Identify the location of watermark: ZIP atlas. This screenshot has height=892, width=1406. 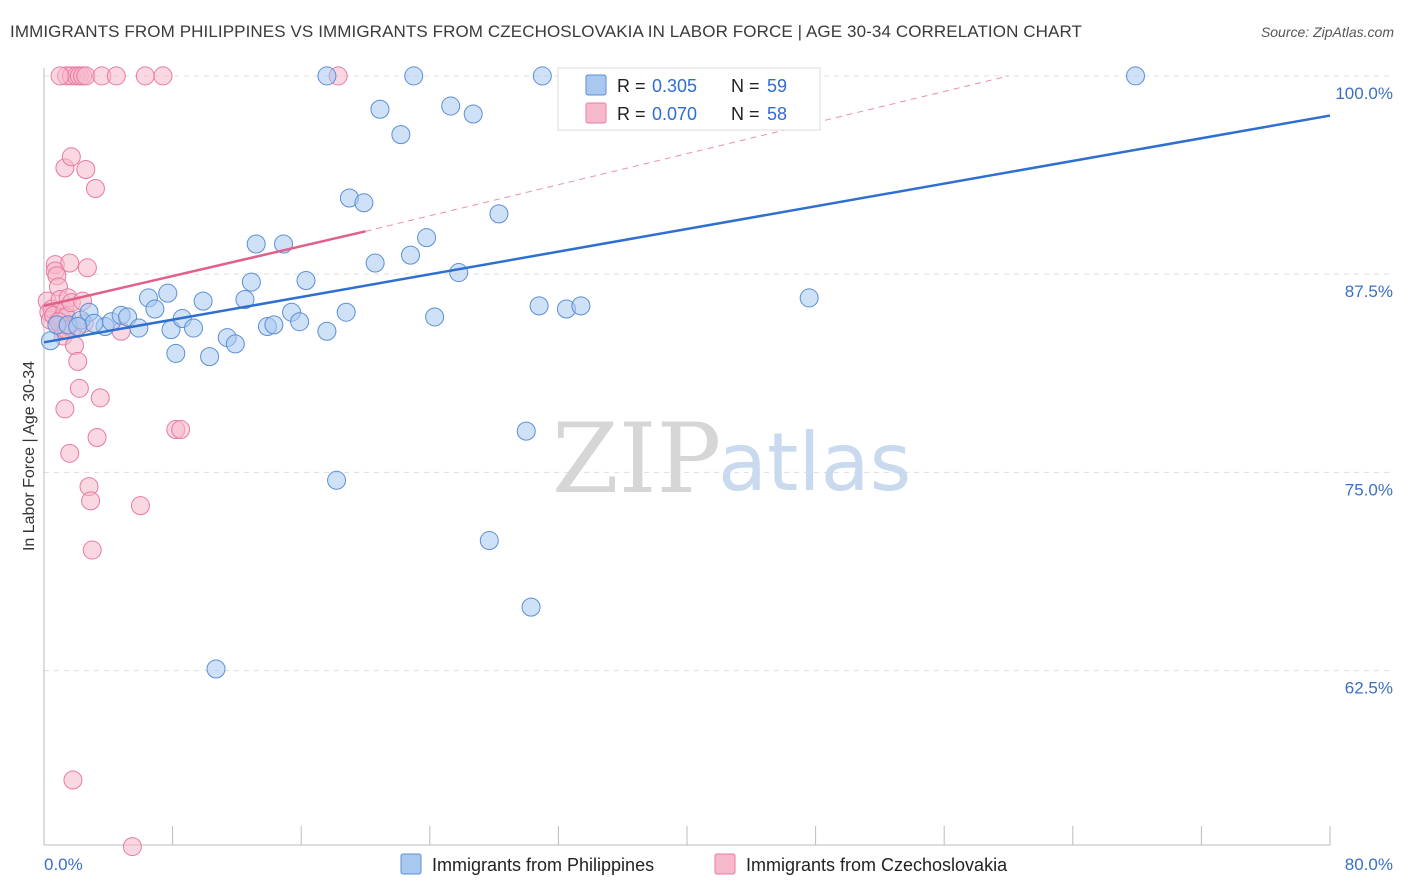
(731, 459).